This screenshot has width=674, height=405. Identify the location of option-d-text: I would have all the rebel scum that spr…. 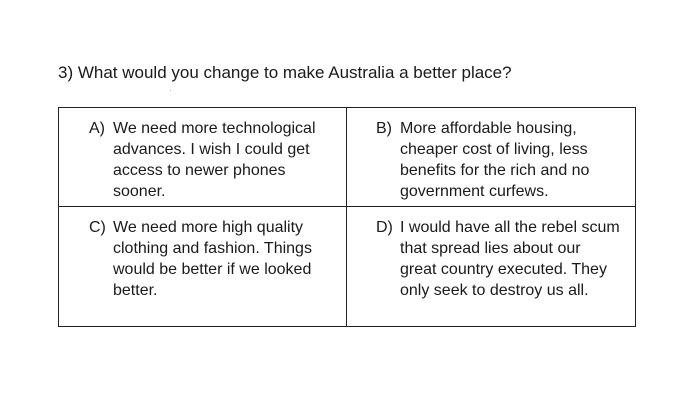
(510, 259).